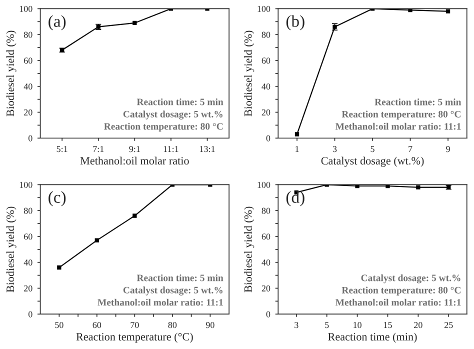 Image resolution: width=474 pixels, height=349 pixels. I want to click on x-tick-label: 1, so click(297, 149).